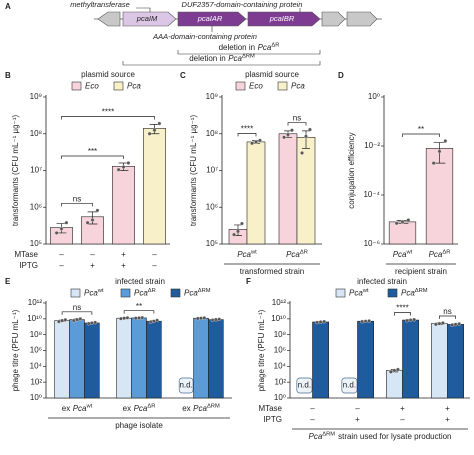 The image size is (474, 455). What do you see at coordinates (183, 75) in the screenshot?
I see `panel-letter: C` at bounding box center [183, 75].